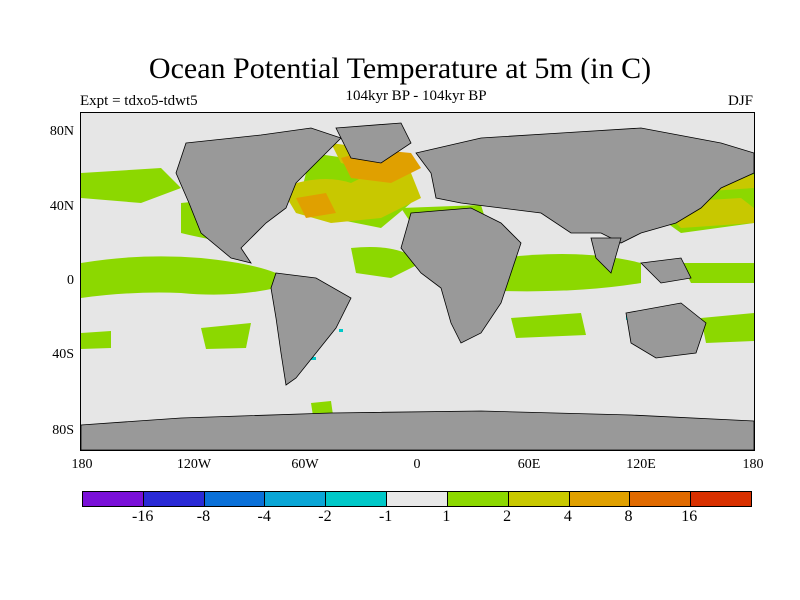 The width and height of the screenshot is (800, 600). What do you see at coordinates (641, 464) in the screenshot?
I see `lon-tick-120e: 120E` at bounding box center [641, 464].